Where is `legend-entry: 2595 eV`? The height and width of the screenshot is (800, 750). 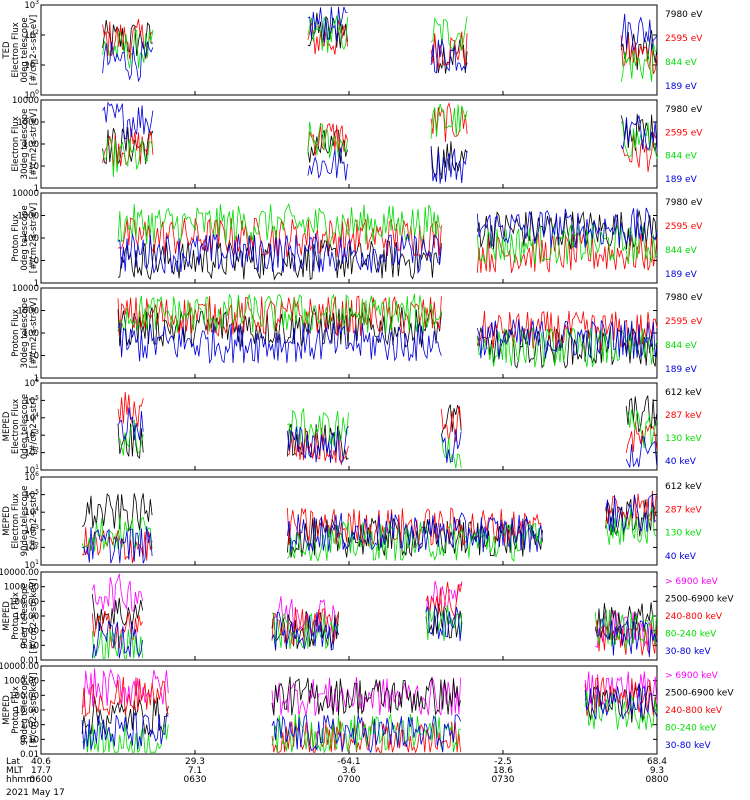
legend-entry: 2595 eV is located at coordinates (684, 133).